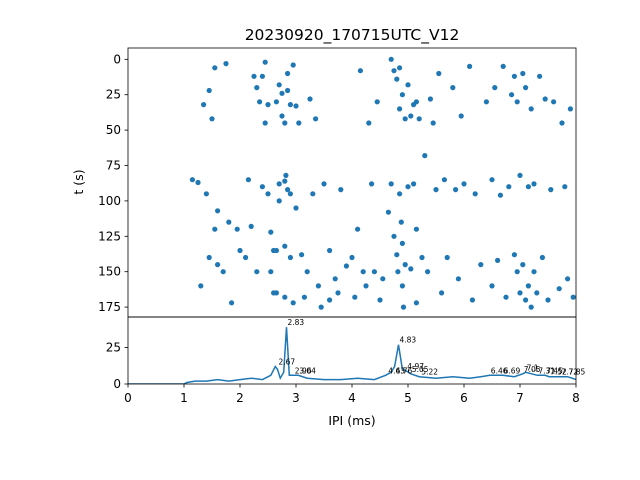 The width and height of the screenshot is (640, 480). What do you see at coordinates (113, 166) in the screenshot?
I see `y-tick-label: 75` at bounding box center [113, 166].